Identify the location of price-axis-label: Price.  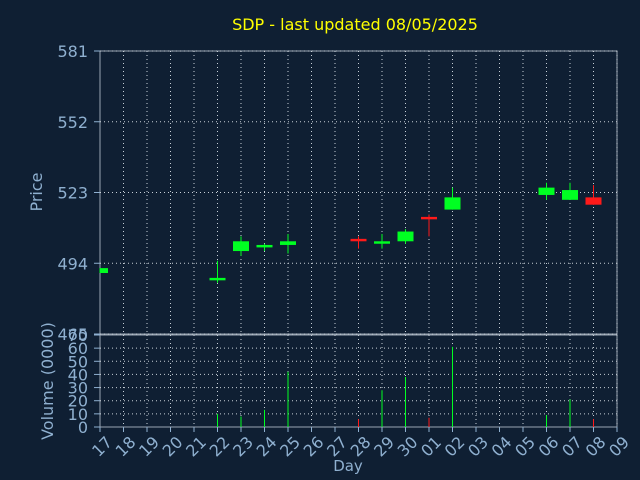
(36, 191).